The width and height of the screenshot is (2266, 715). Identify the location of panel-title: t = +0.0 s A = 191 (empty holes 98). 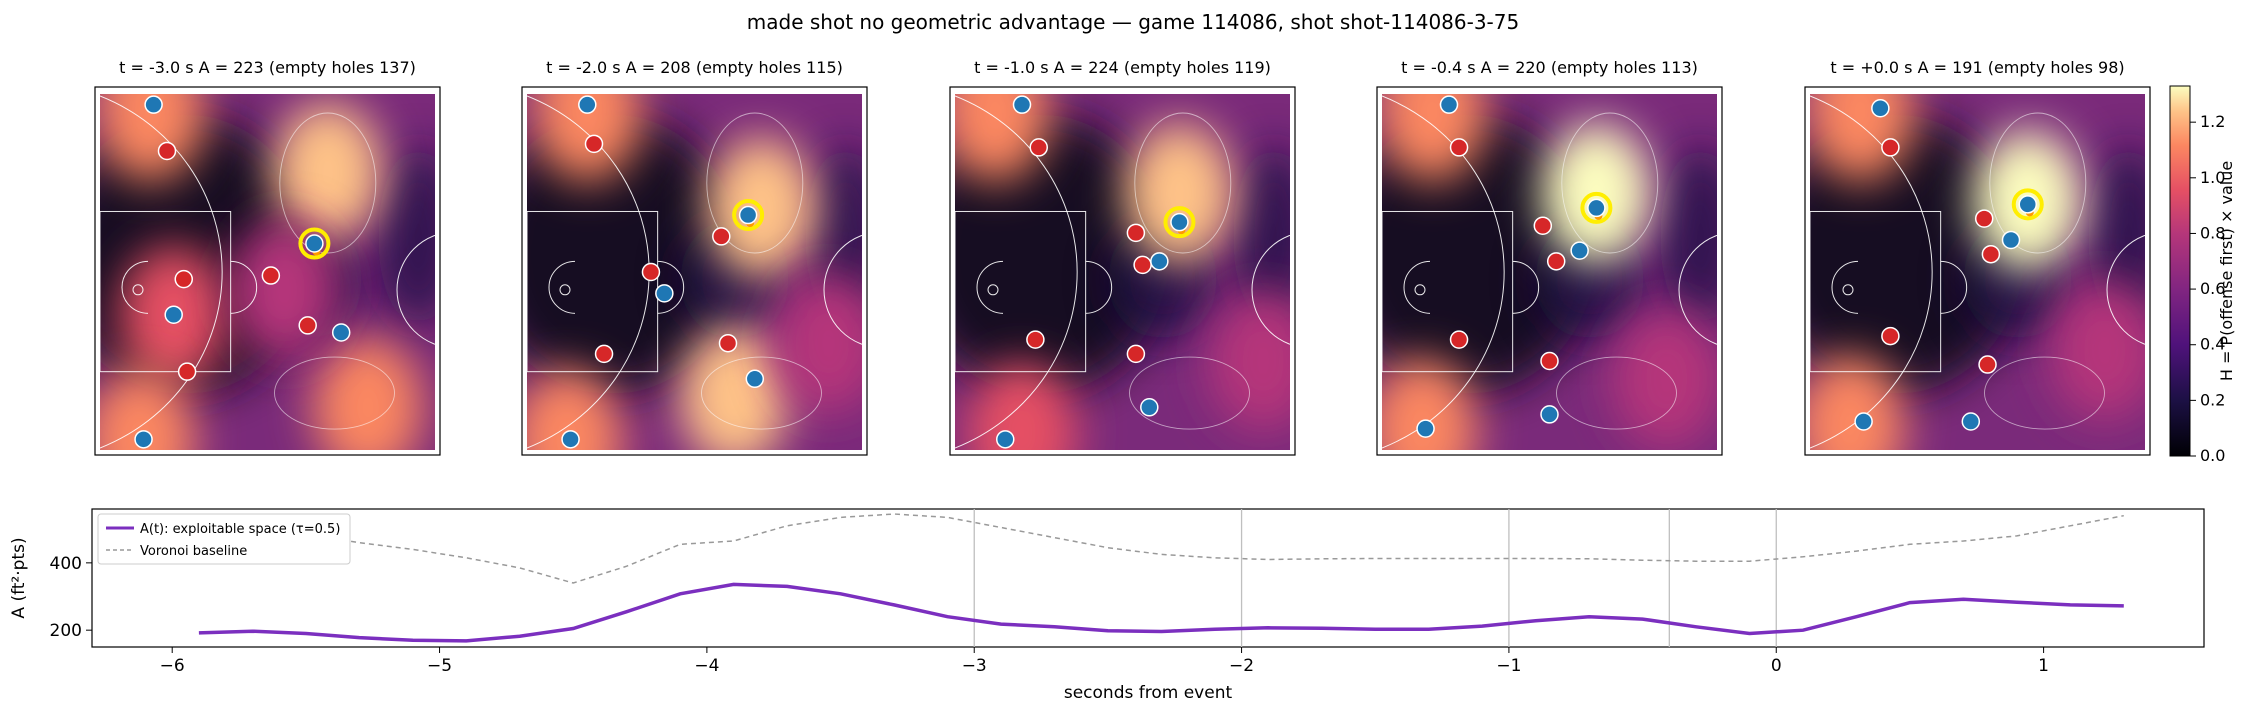
(1977, 67).